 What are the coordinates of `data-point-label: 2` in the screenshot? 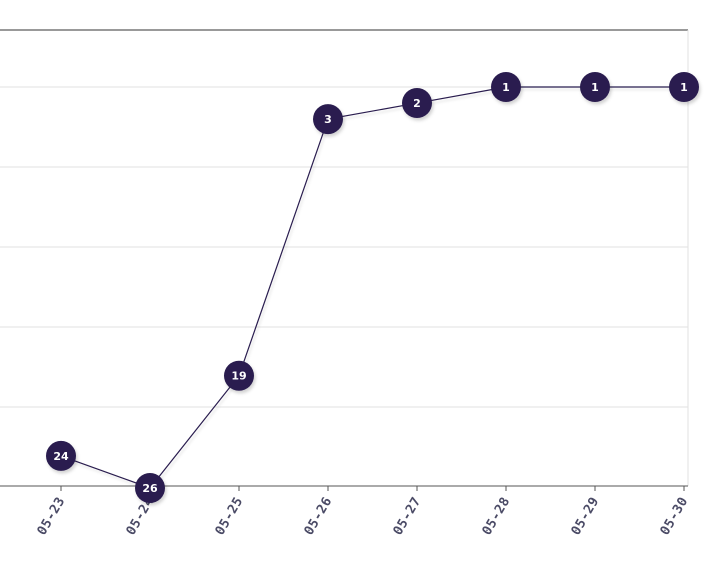 It's located at (417, 103).